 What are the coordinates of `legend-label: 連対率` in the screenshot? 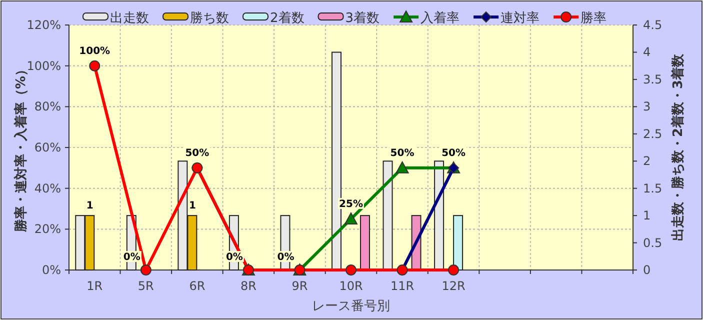 It's located at (520, 18).